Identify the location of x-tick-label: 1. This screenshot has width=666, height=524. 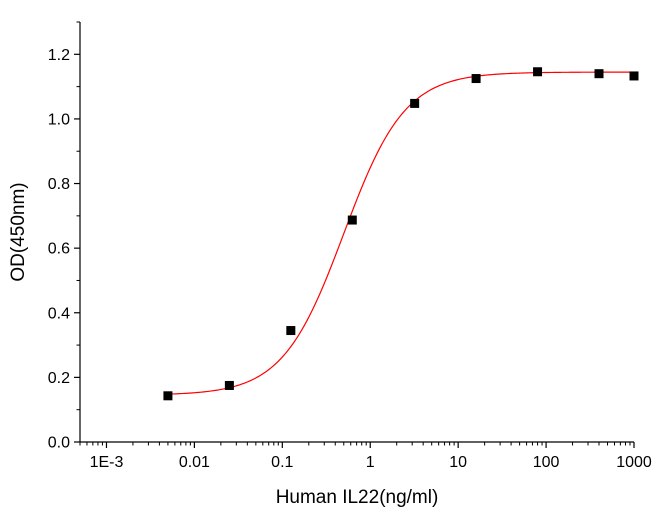
(370, 462).